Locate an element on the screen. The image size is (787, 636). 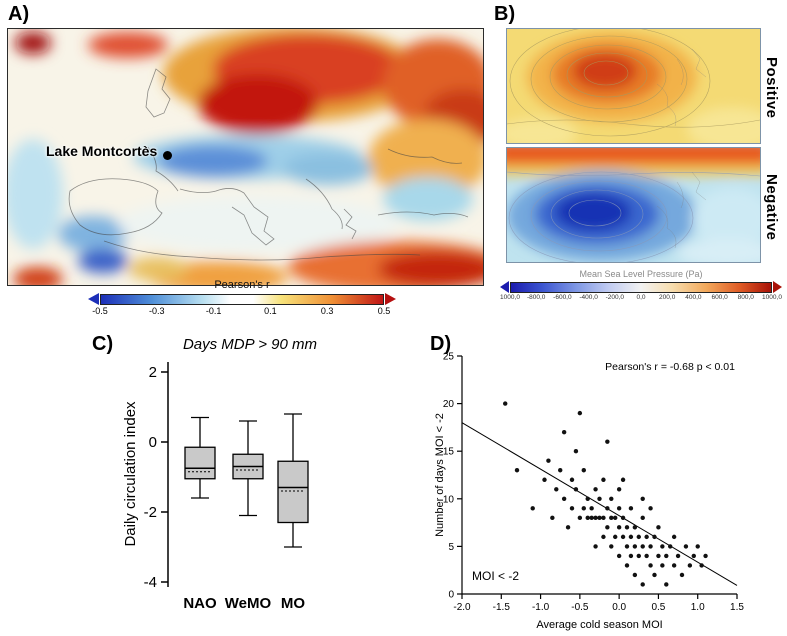
y-tick-label: 0 is located at coordinates (153, 442).